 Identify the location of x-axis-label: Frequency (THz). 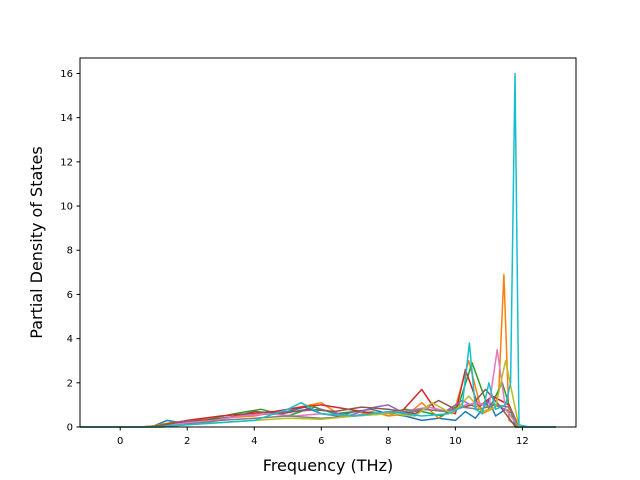
(328, 465).